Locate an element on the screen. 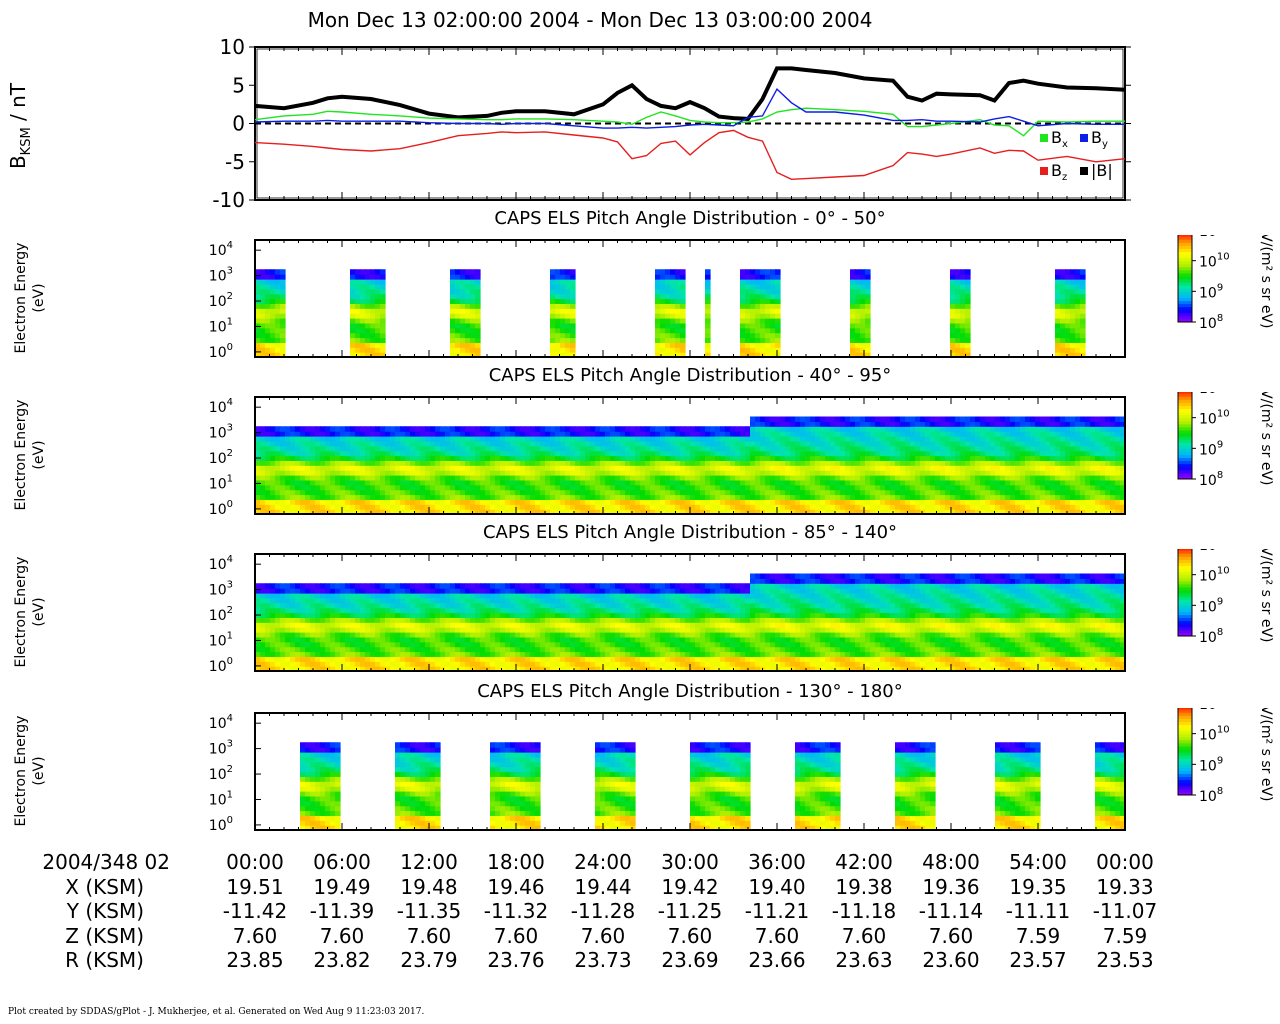  mag-ytick-label: 0 is located at coordinates (238, 124).